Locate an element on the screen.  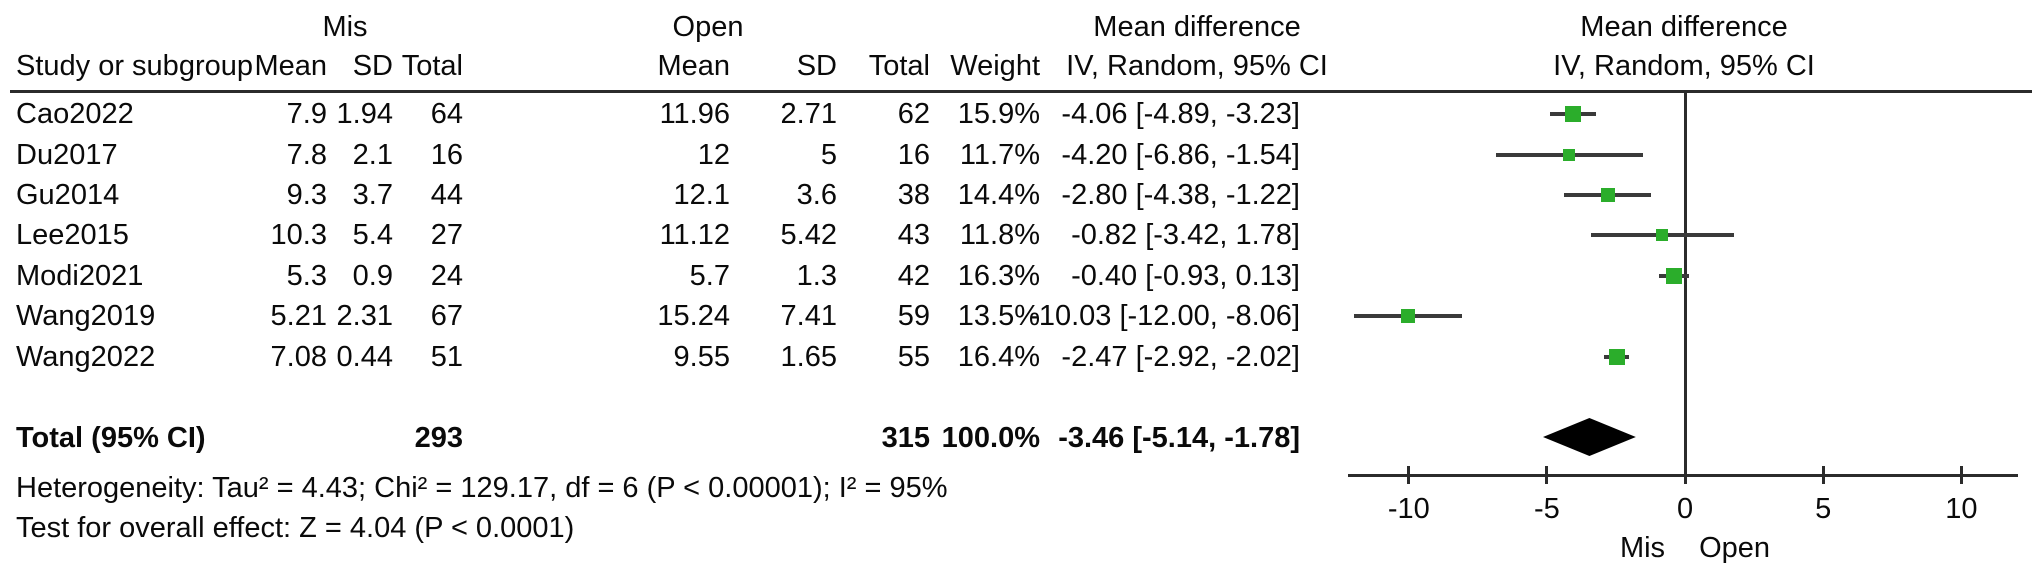
cell-mis_total: 24 is located at coordinates (446, 276).